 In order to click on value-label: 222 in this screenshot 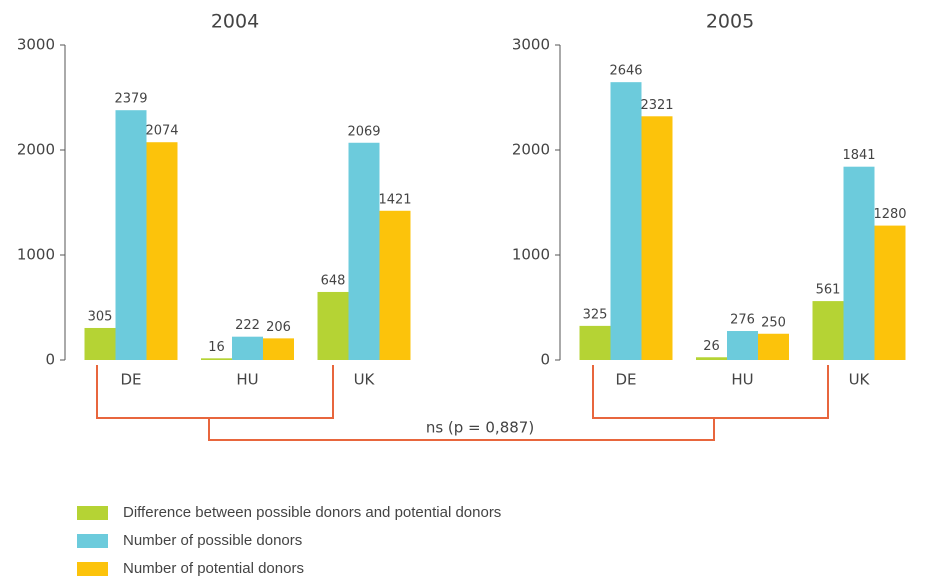, I will do `click(247, 325)`.